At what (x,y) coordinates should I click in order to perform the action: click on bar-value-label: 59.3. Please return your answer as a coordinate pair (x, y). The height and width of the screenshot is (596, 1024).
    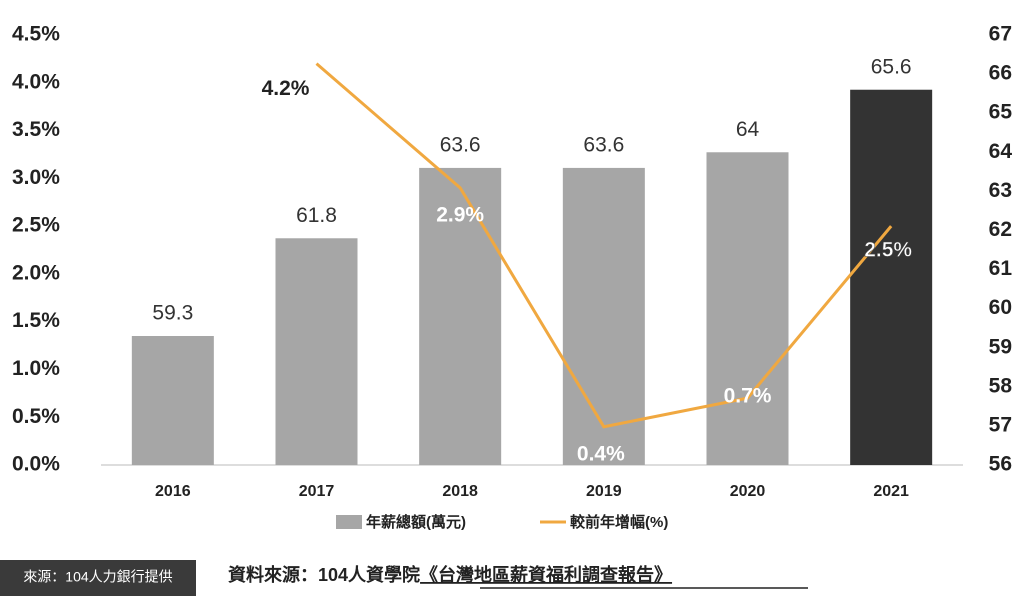
    Looking at the image, I should click on (172, 313).